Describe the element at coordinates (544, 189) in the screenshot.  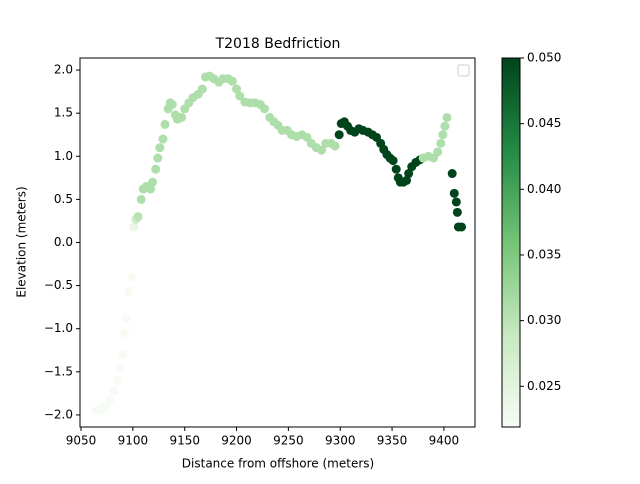
I see `colorbar-tick-label: 0.040` at that location.